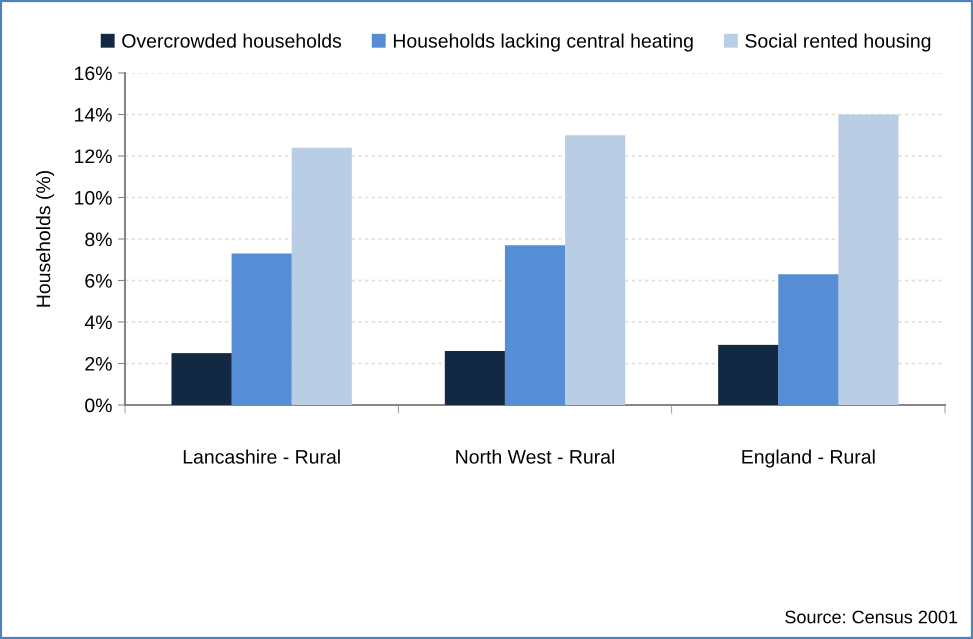 The image size is (973, 639). What do you see at coordinates (98, 281) in the screenshot?
I see `y-tick-label: 6%` at bounding box center [98, 281].